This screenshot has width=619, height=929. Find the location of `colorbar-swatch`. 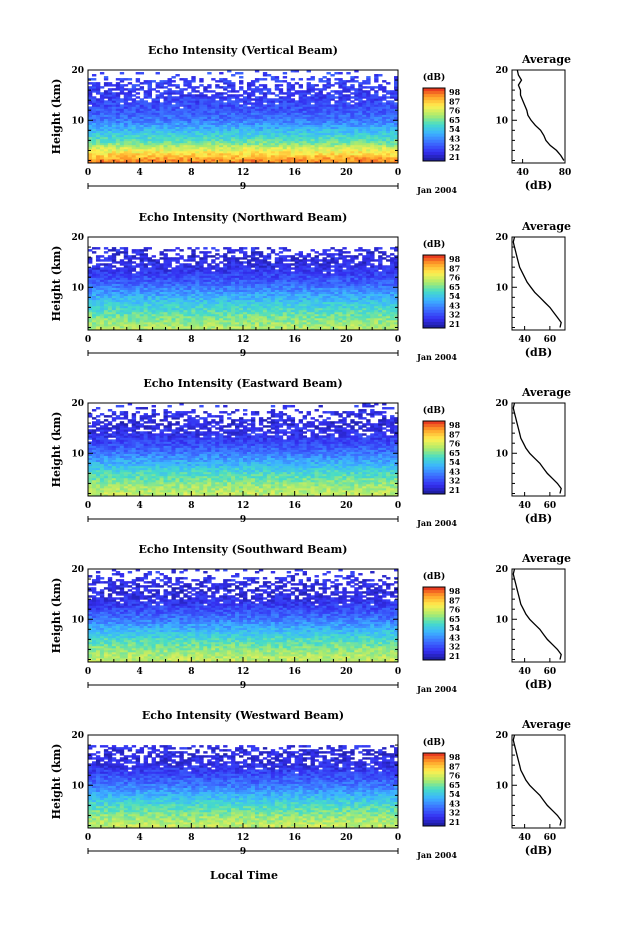

colorbar-swatch is located at coordinates (434, 105).